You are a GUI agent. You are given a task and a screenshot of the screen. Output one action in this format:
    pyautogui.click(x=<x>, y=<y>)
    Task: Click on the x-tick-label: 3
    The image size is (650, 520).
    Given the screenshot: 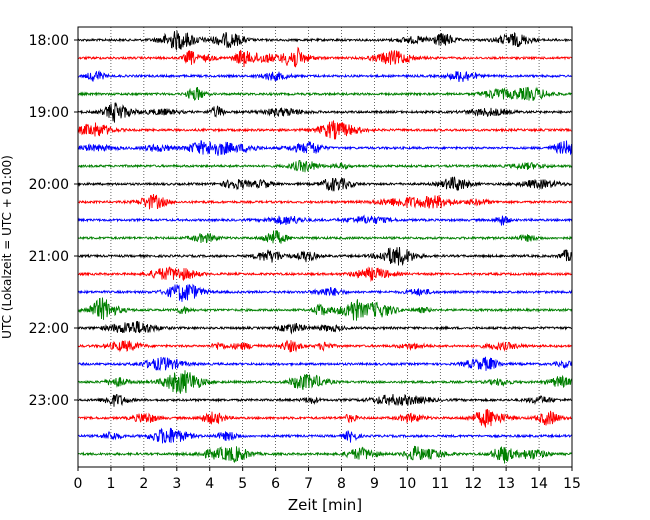 What is the action you would take?
    pyautogui.click(x=176, y=484)
    